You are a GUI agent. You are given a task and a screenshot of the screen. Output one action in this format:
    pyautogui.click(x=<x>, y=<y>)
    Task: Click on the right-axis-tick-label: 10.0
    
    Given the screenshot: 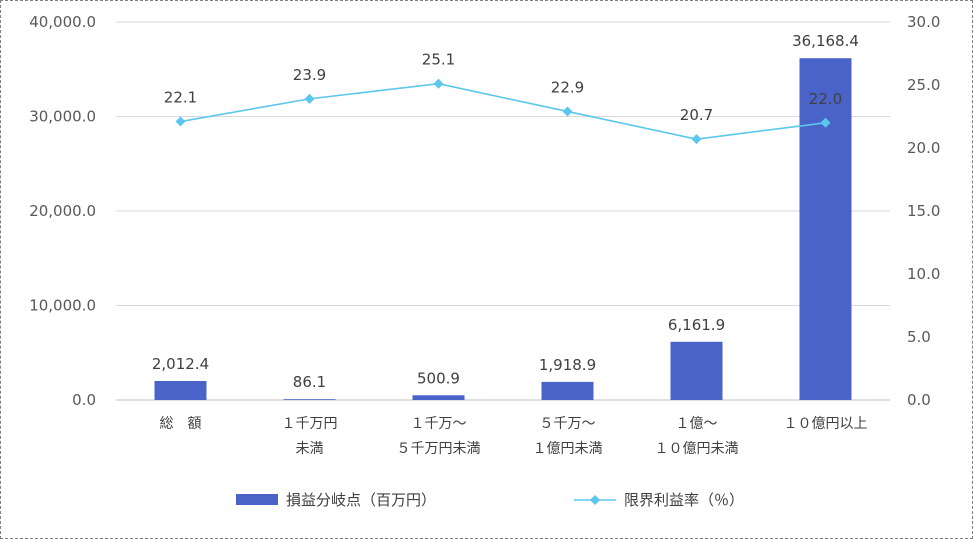 What is the action you would take?
    pyautogui.click(x=923, y=274)
    